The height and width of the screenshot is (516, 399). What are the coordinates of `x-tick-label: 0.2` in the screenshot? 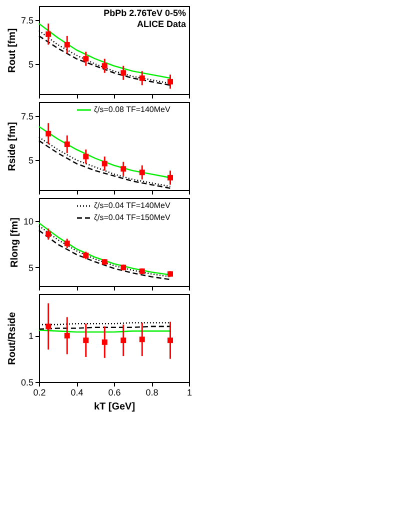 It's located at (39, 393).